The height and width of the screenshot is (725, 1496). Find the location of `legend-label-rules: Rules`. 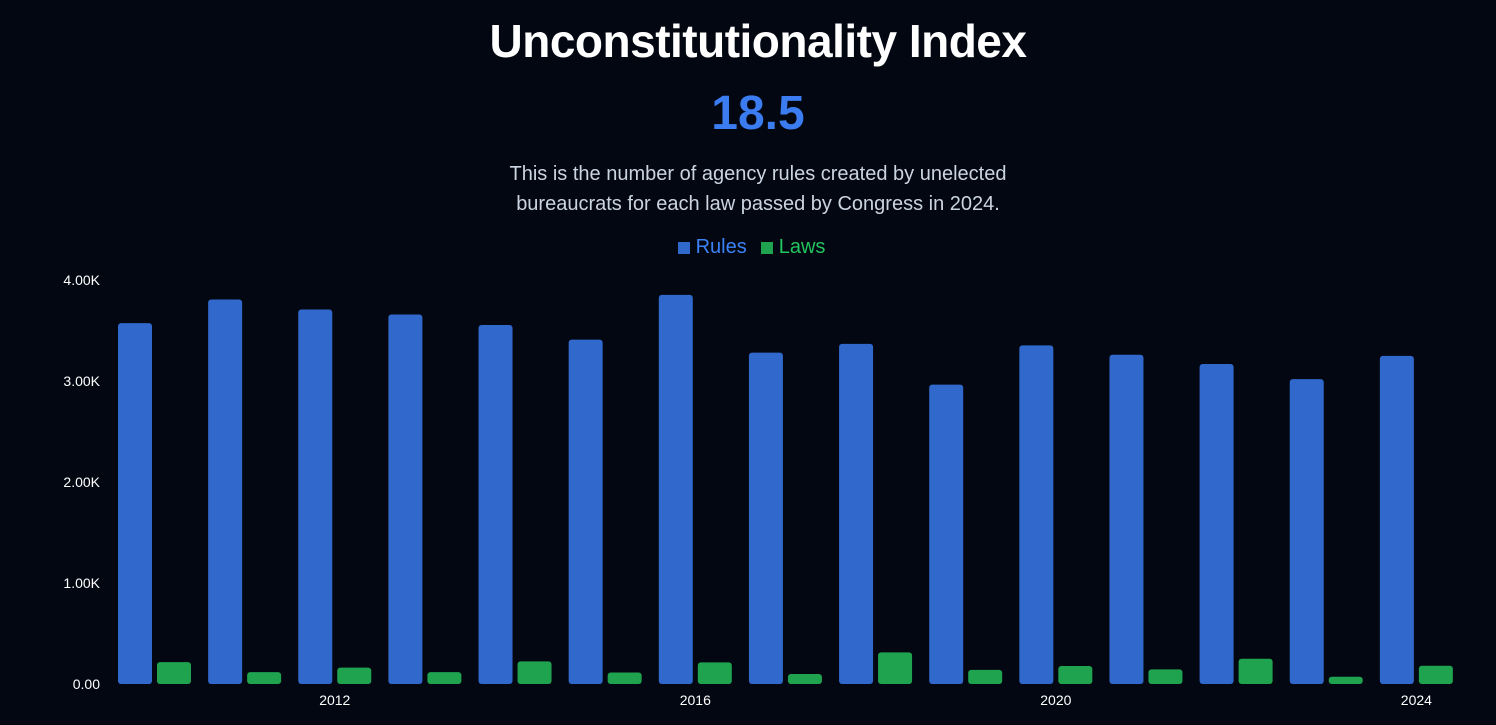

legend-label-rules: Rules is located at coordinates (721, 247).